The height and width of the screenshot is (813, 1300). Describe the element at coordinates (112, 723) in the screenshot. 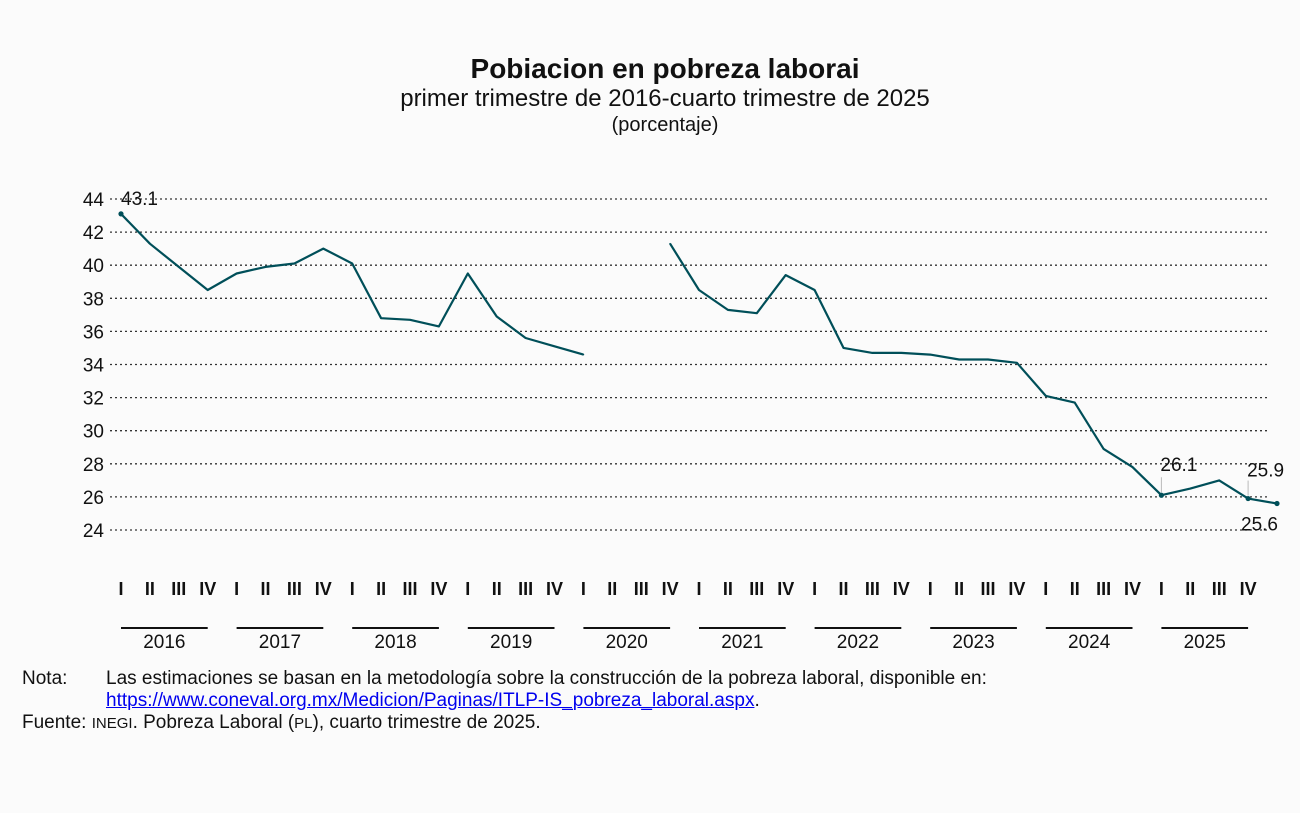

I see `source-org: INEGI` at that location.